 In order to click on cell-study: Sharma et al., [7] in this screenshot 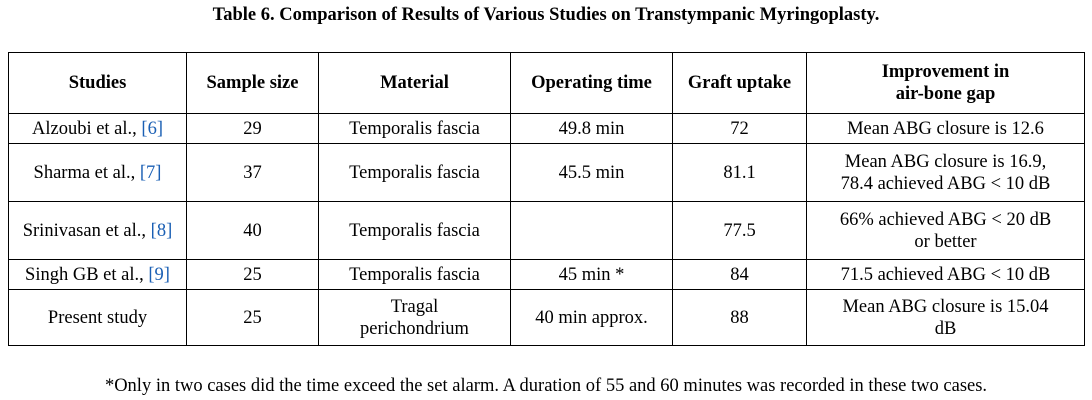, I will do `click(97, 172)`.